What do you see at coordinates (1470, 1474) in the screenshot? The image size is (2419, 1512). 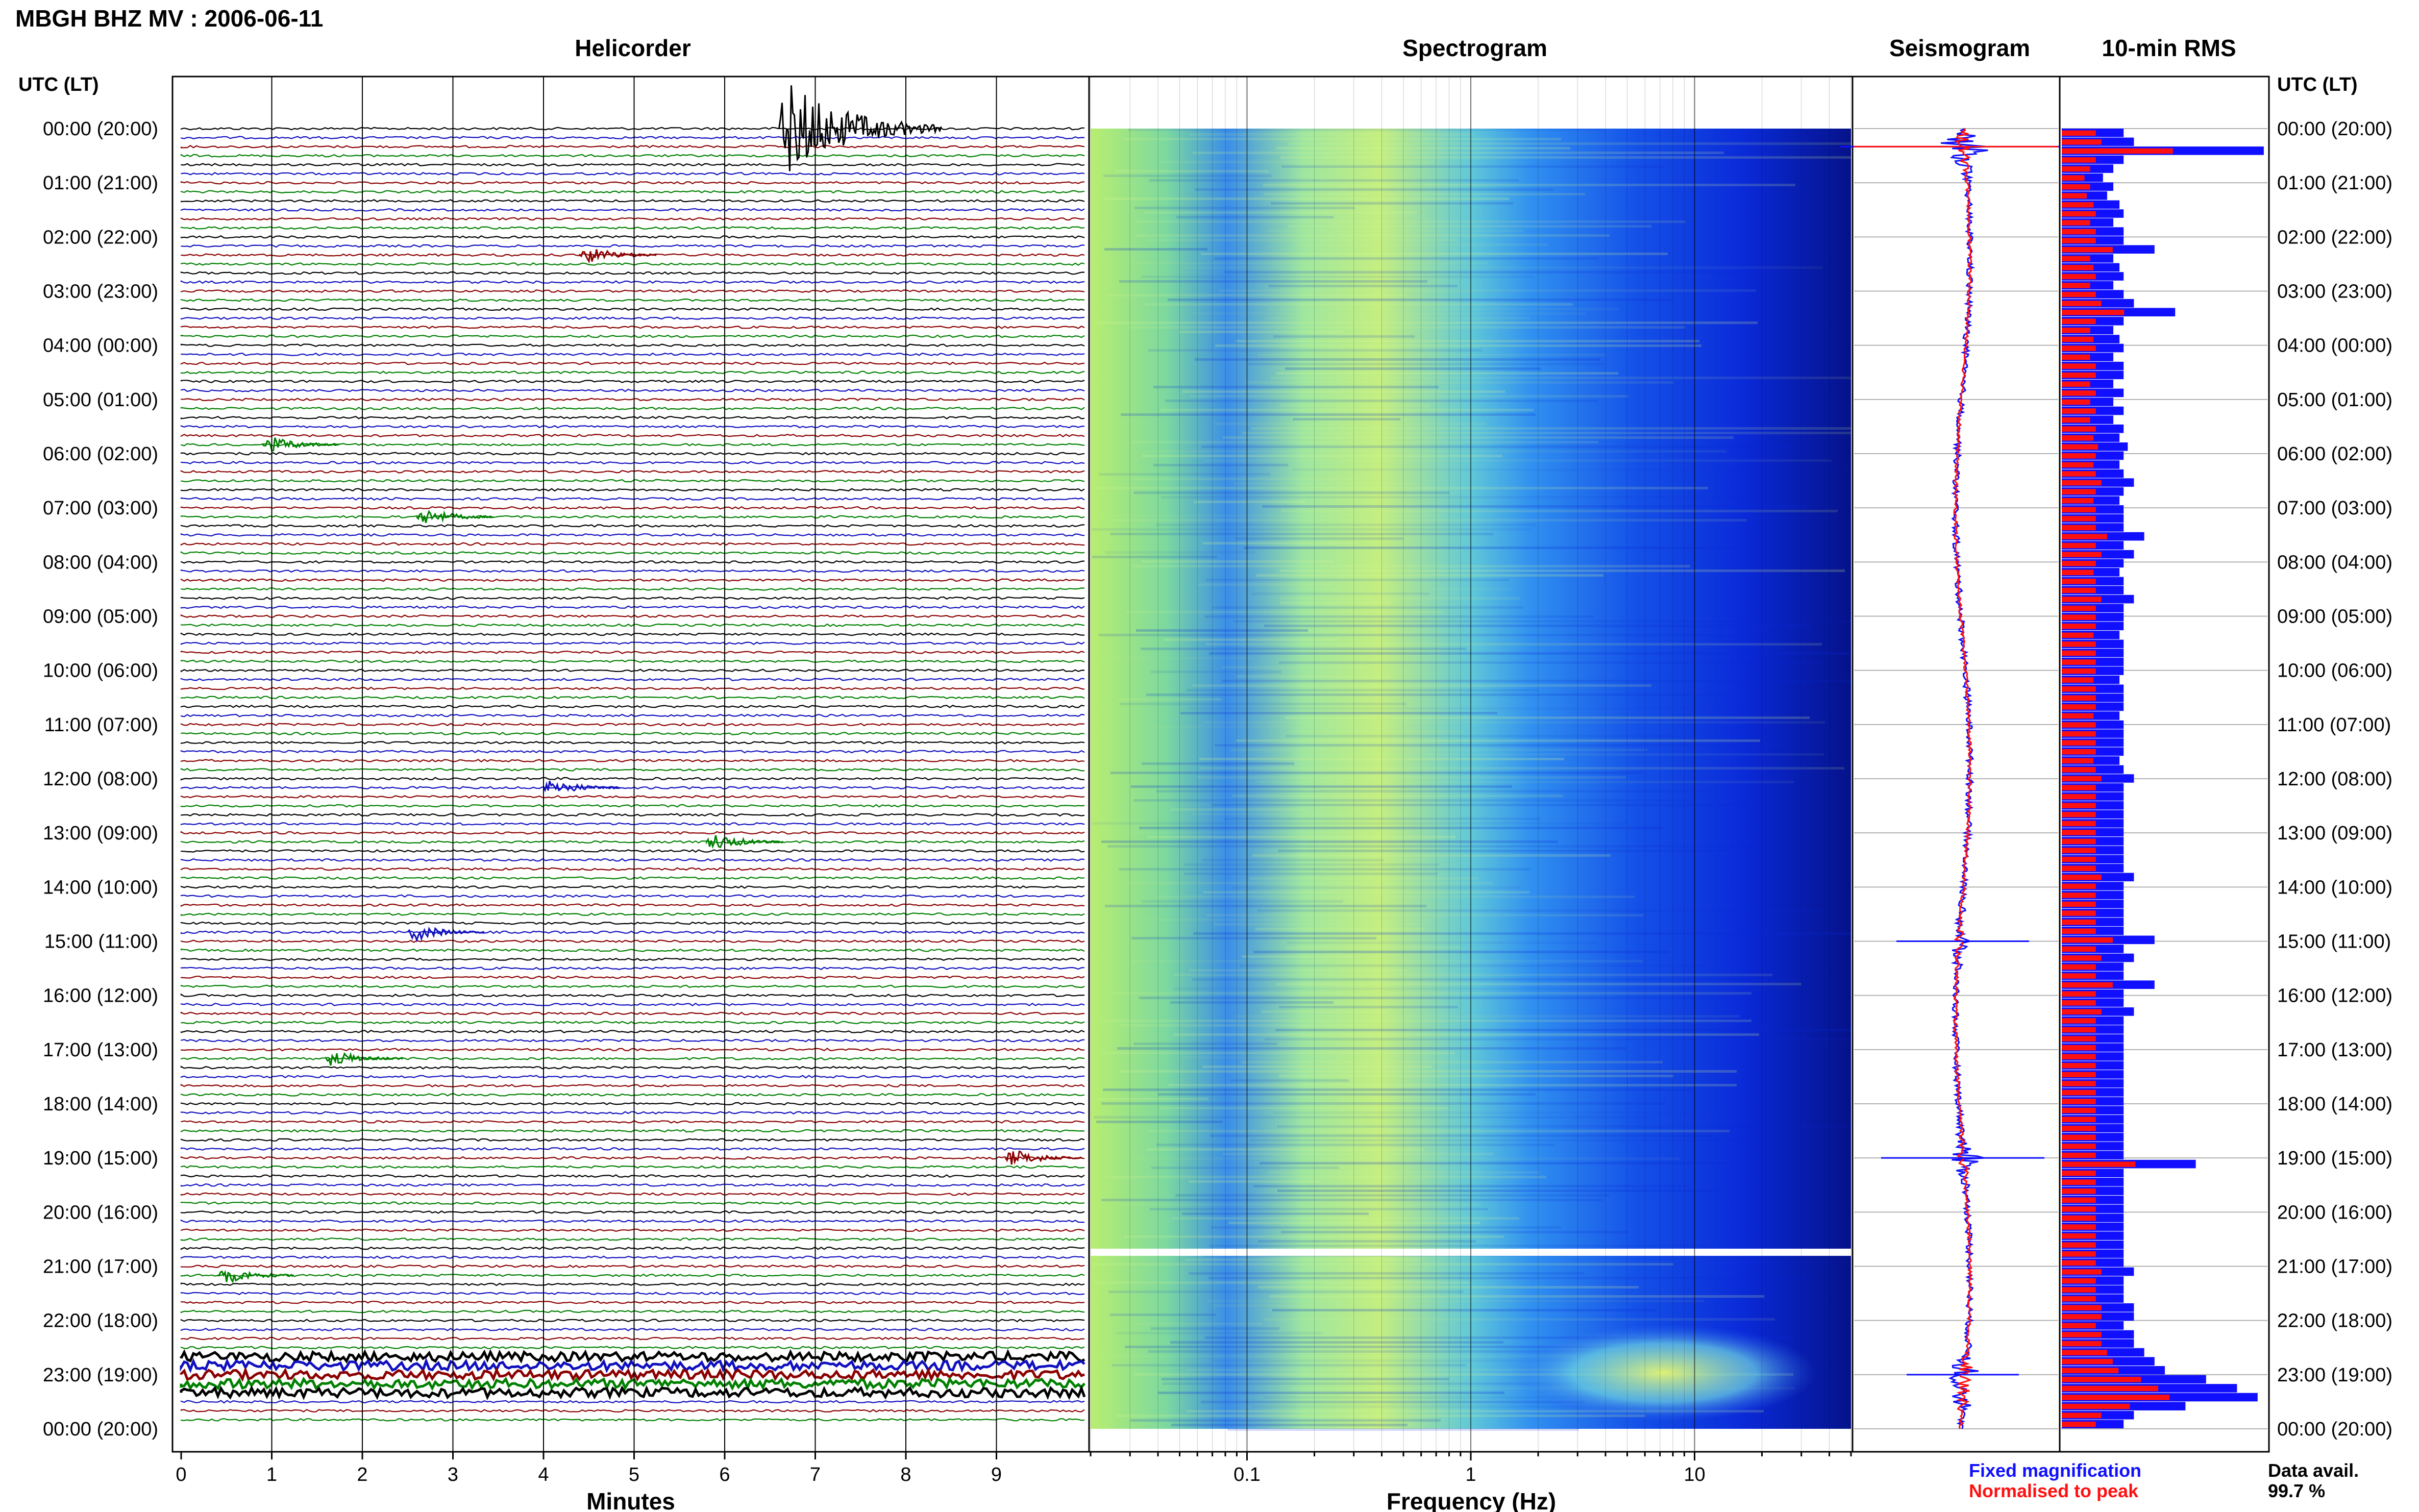 I see `frequency-tick-label: 1` at bounding box center [1470, 1474].